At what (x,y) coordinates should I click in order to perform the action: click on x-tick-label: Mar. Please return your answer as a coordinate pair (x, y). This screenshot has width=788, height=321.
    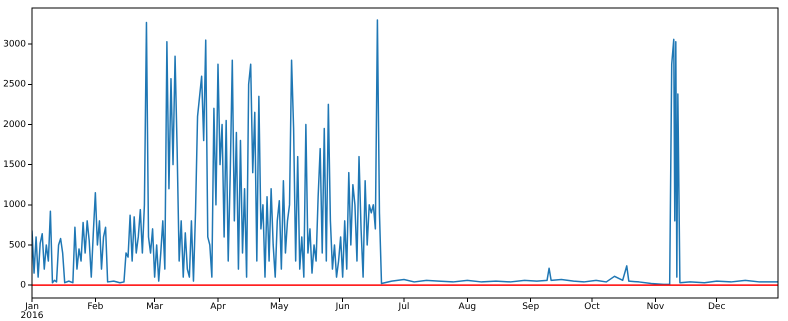
    Looking at the image, I should click on (155, 307).